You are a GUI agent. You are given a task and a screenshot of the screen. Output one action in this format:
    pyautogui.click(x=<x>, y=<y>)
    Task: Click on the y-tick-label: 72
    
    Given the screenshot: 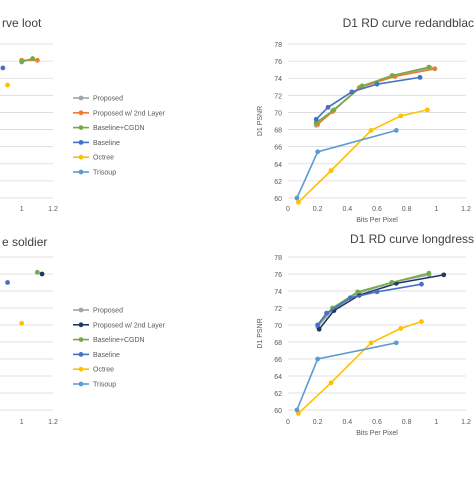 What is the action you would take?
    pyautogui.click(x=278, y=96)
    